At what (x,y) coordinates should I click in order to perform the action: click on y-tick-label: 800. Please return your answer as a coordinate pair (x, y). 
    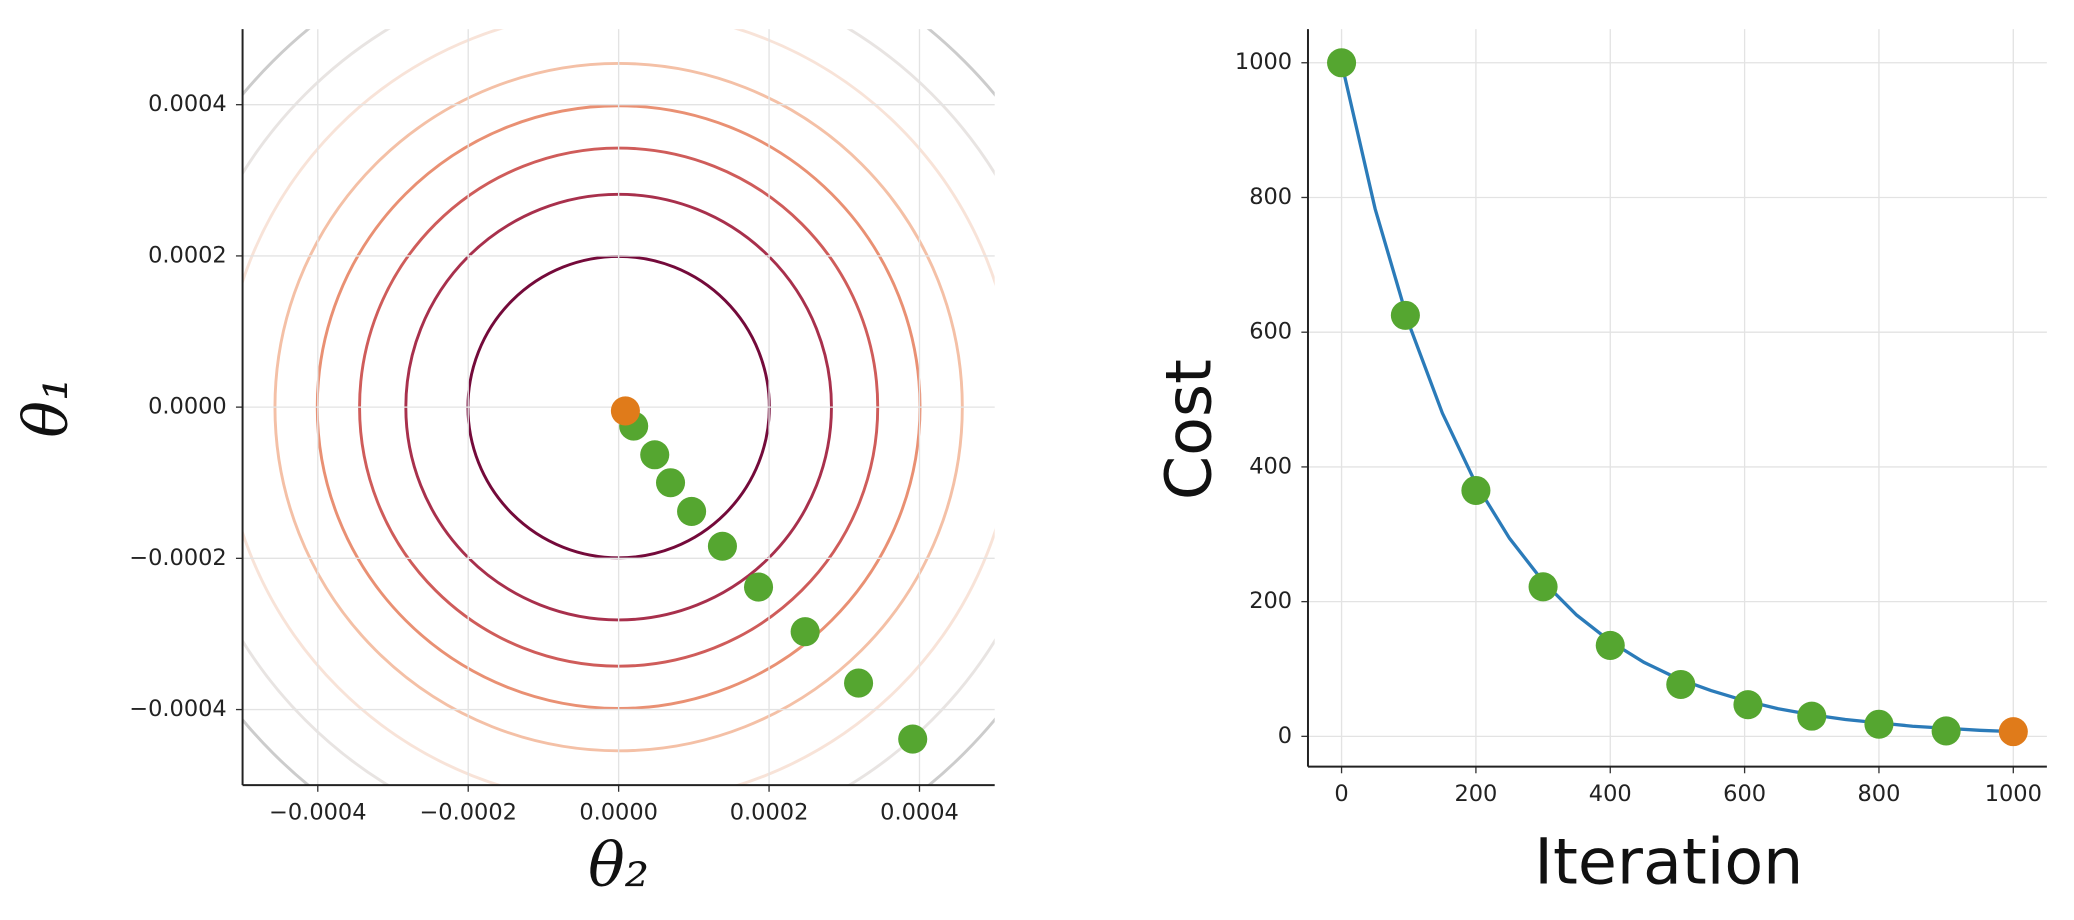
    Looking at the image, I should click on (1270, 197).